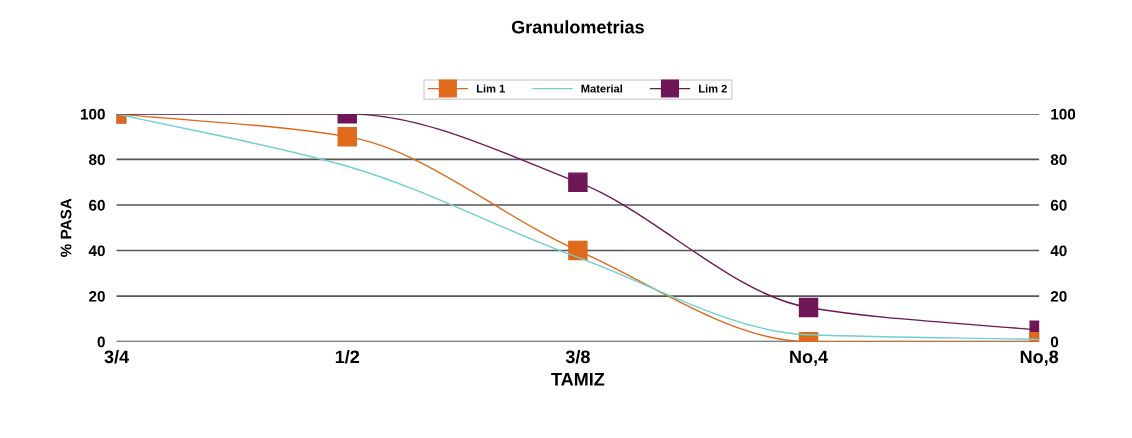 The width and height of the screenshot is (1132, 438). Describe the element at coordinates (601, 88) in the screenshot. I see `legend-label: Material` at that location.